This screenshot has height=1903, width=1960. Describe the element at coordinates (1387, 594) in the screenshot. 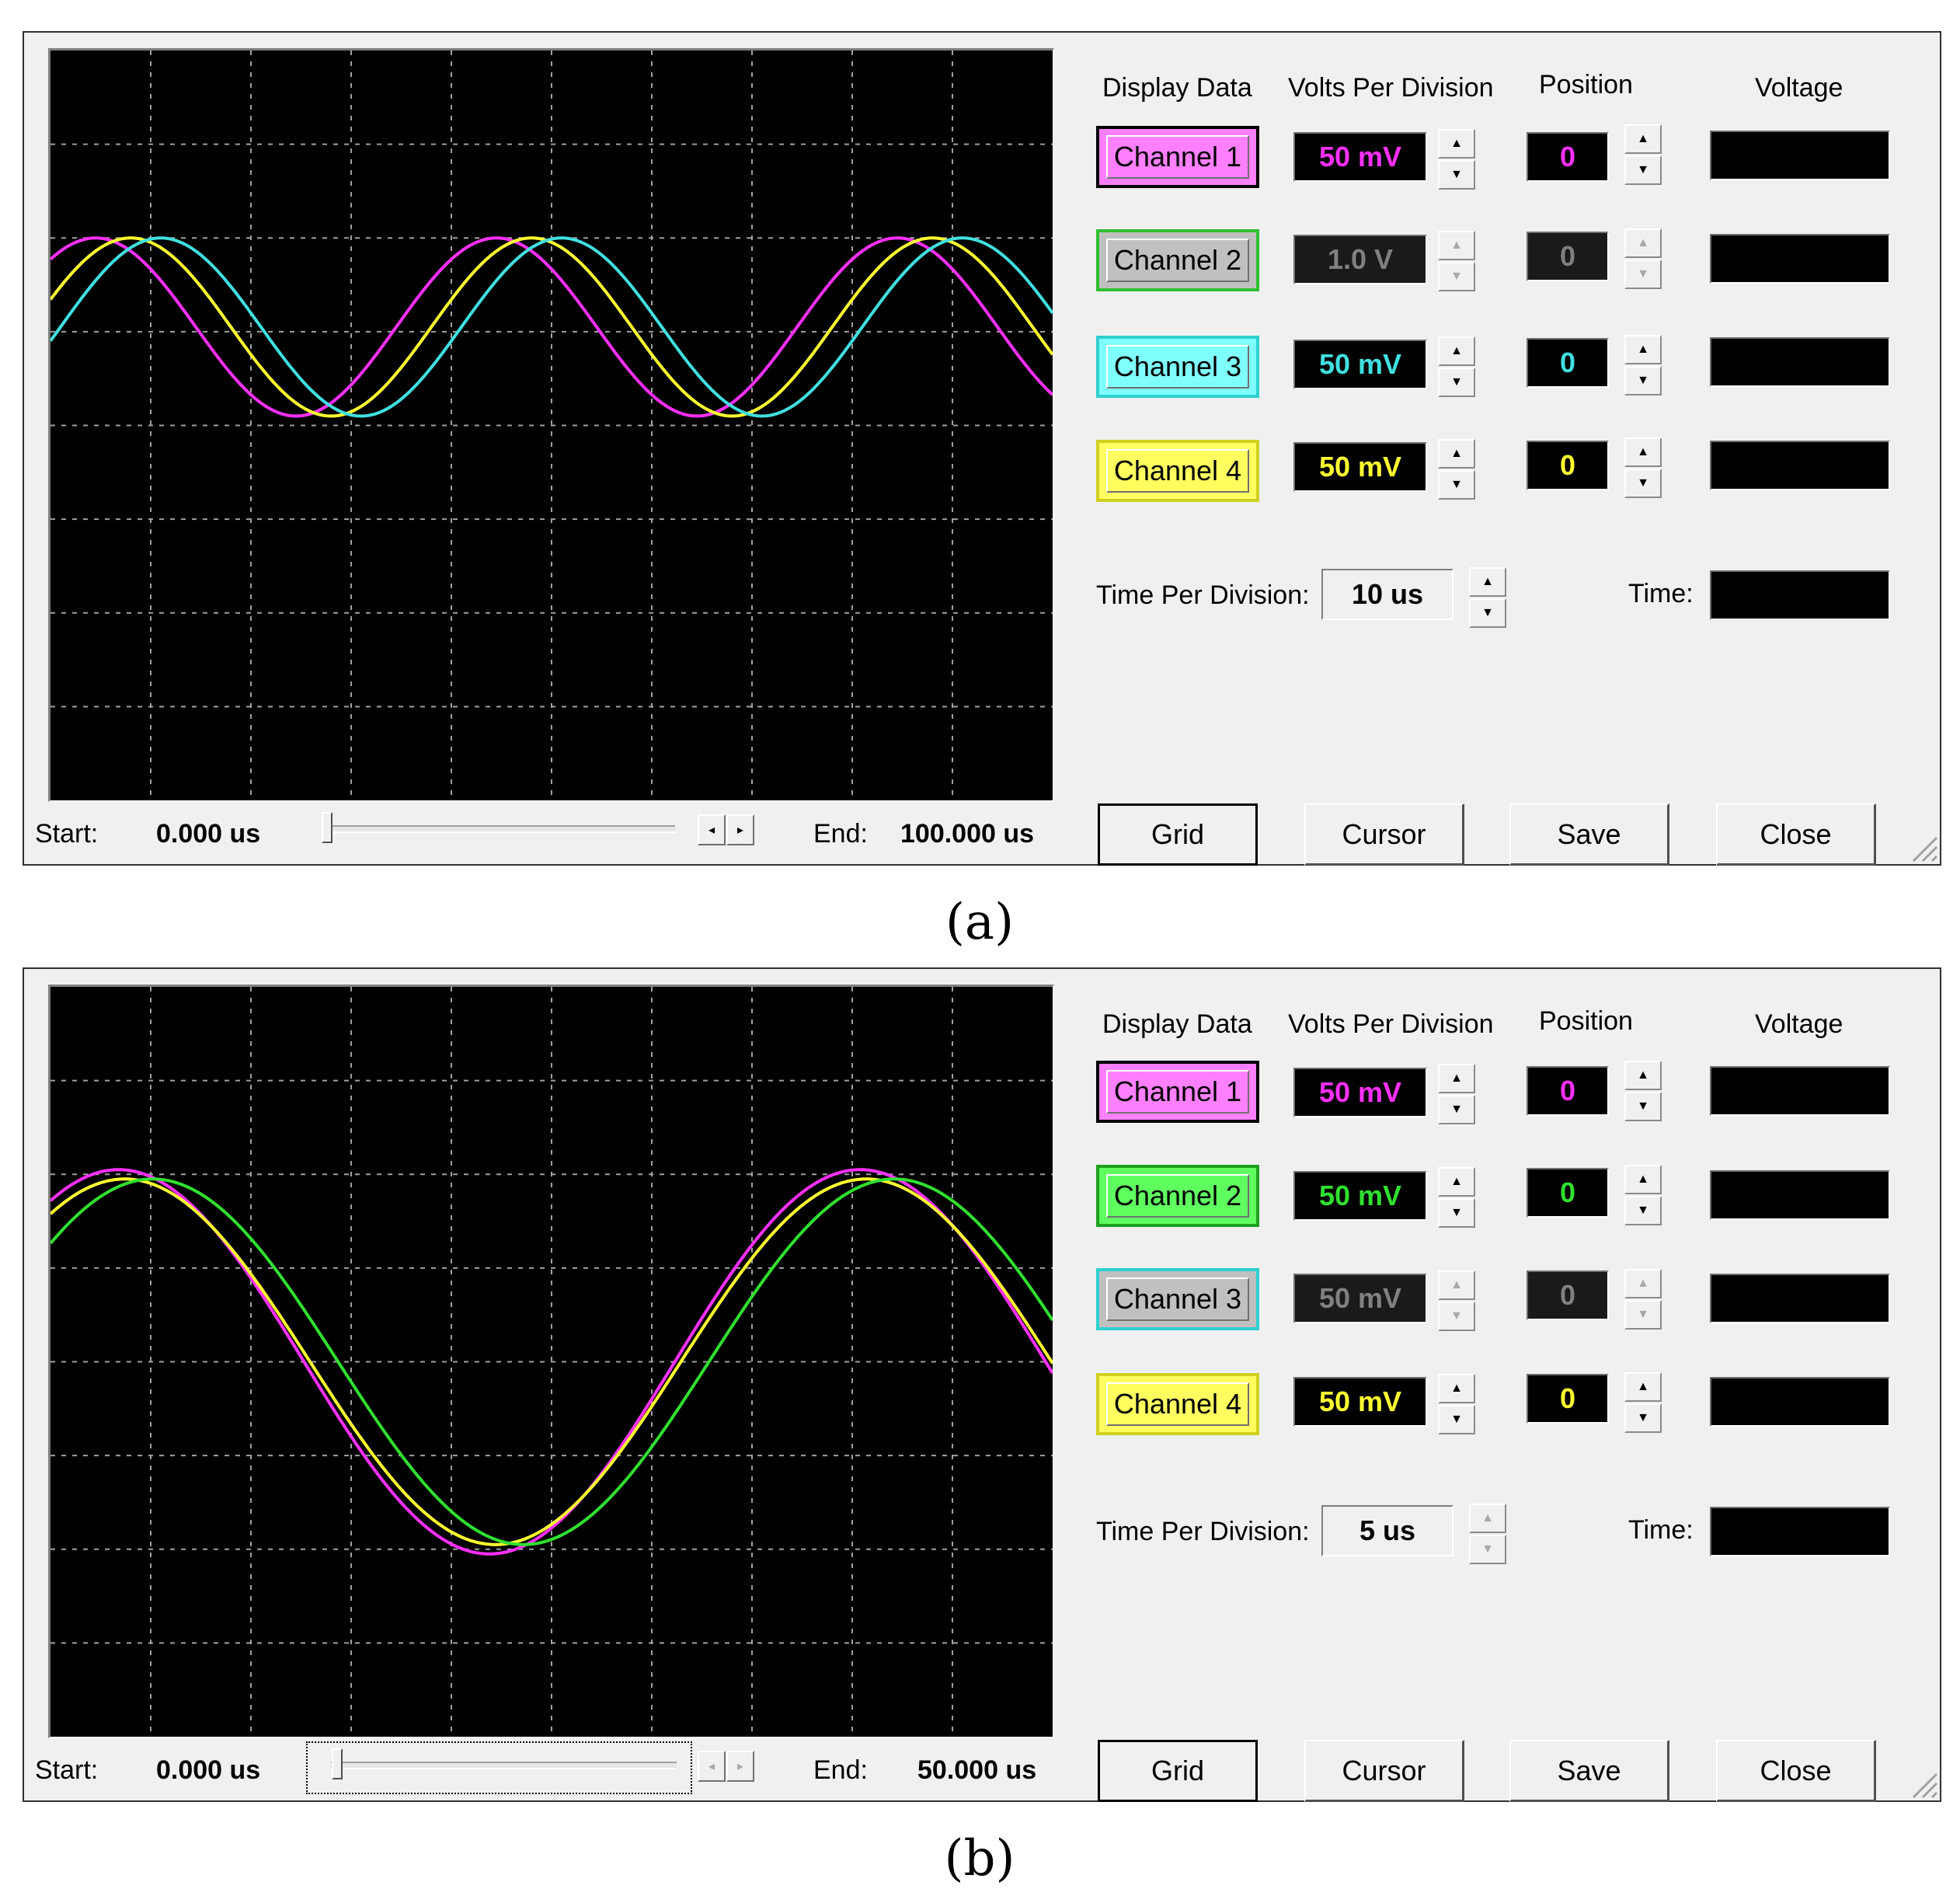

I see `time-per-division-field: 10 us` at that location.